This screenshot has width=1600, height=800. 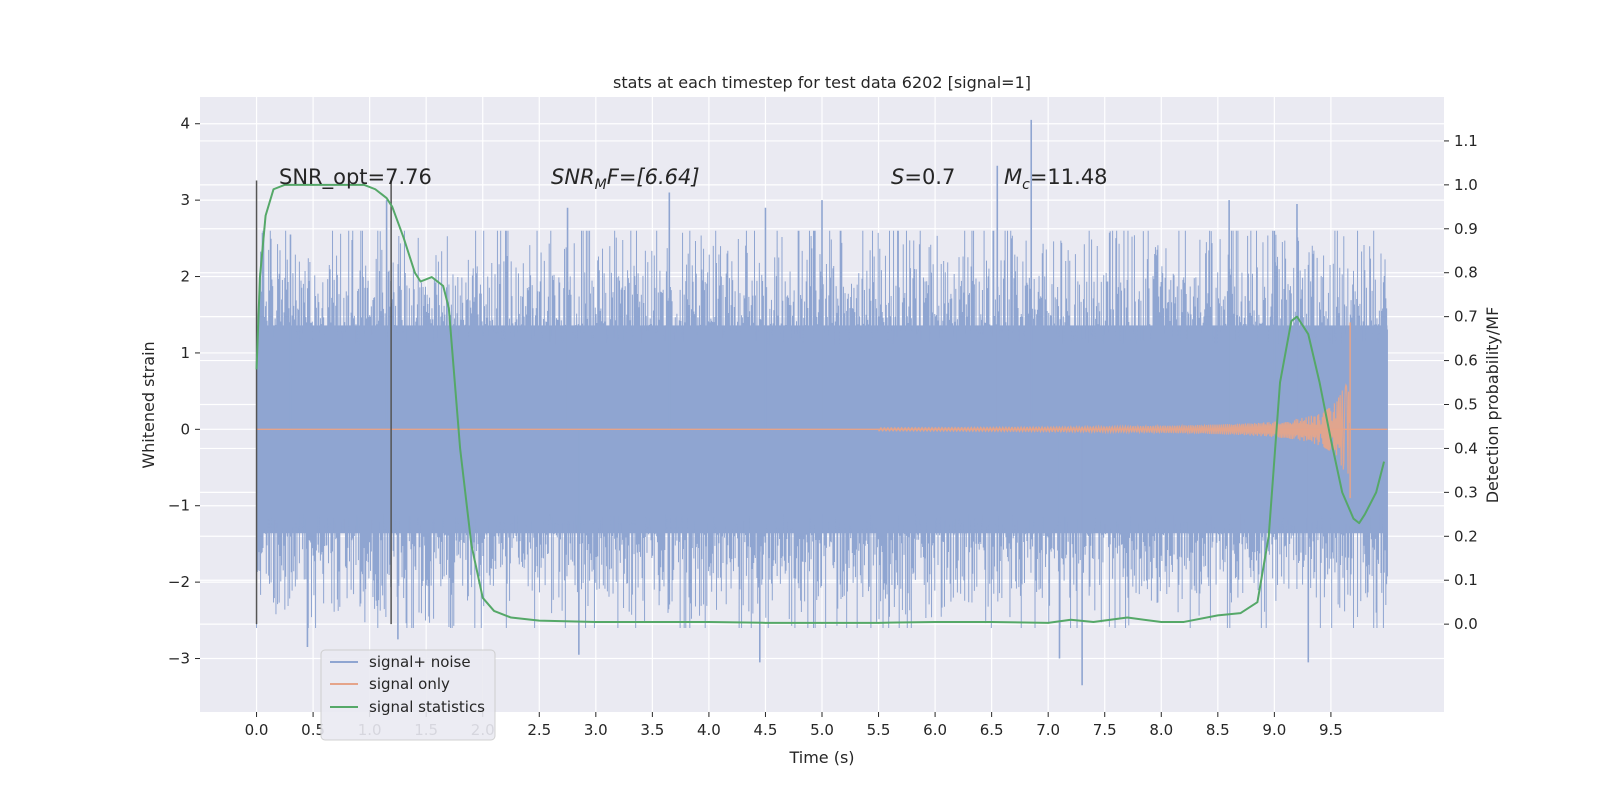 I want to click on y-tick-label-left: −3, so click(x=179, y=659).